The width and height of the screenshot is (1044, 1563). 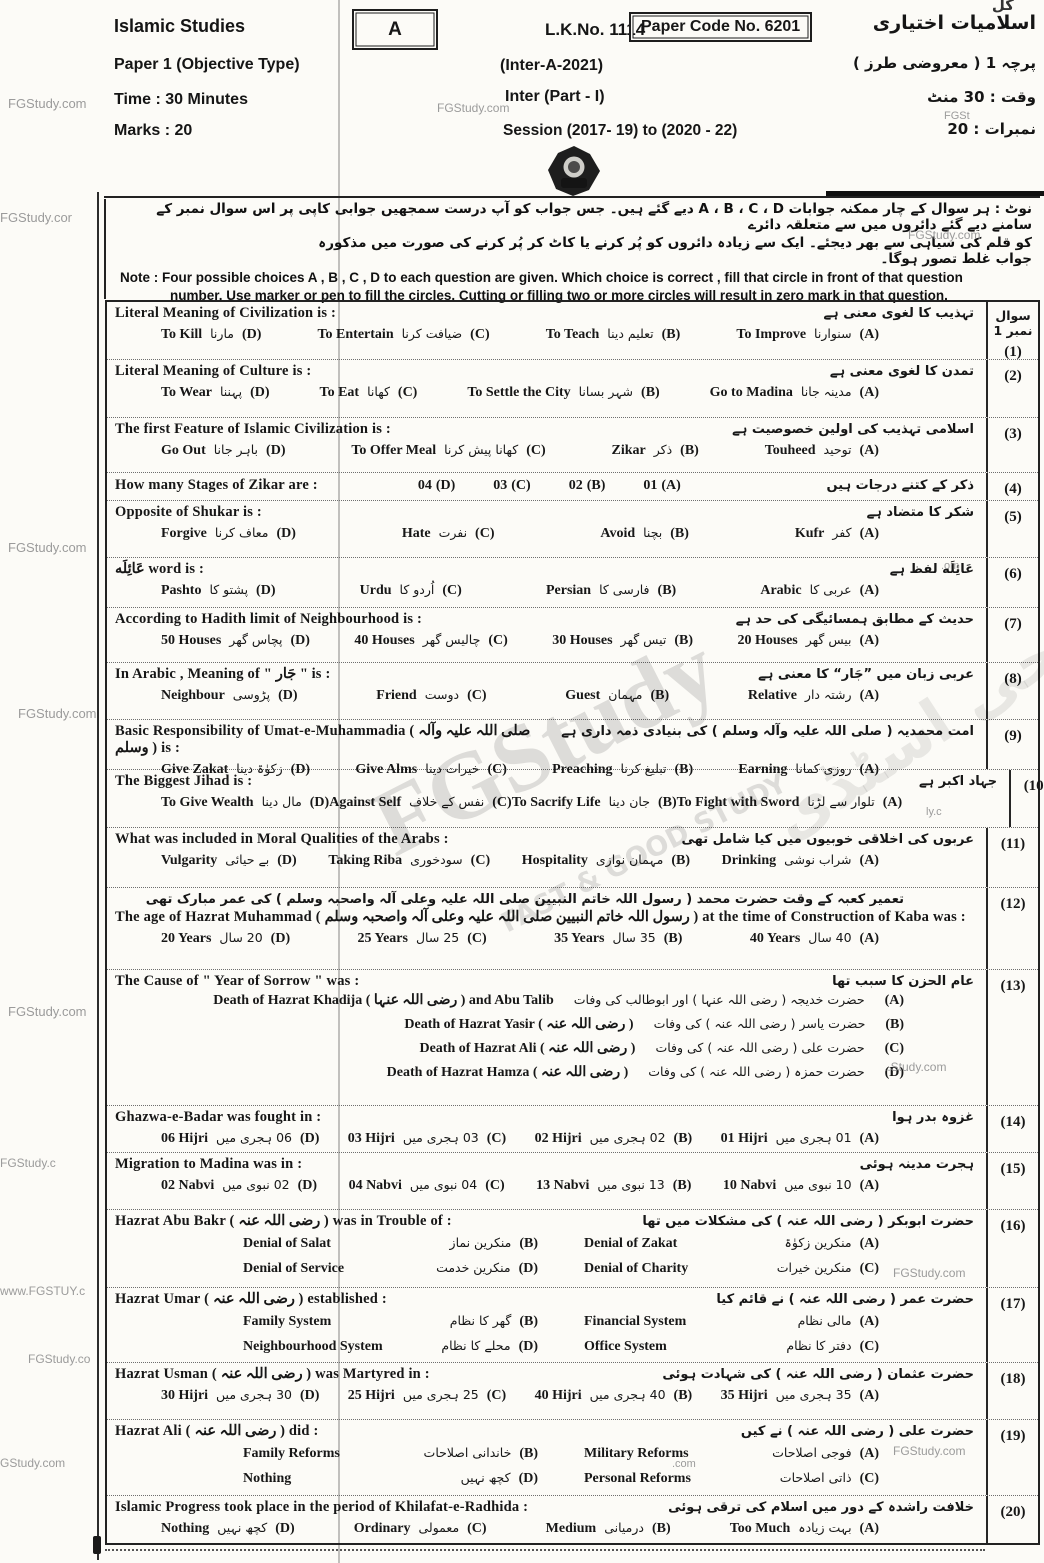 I want to click on option-text-urdu: شہر بسانا, so click(x=606, y=391).